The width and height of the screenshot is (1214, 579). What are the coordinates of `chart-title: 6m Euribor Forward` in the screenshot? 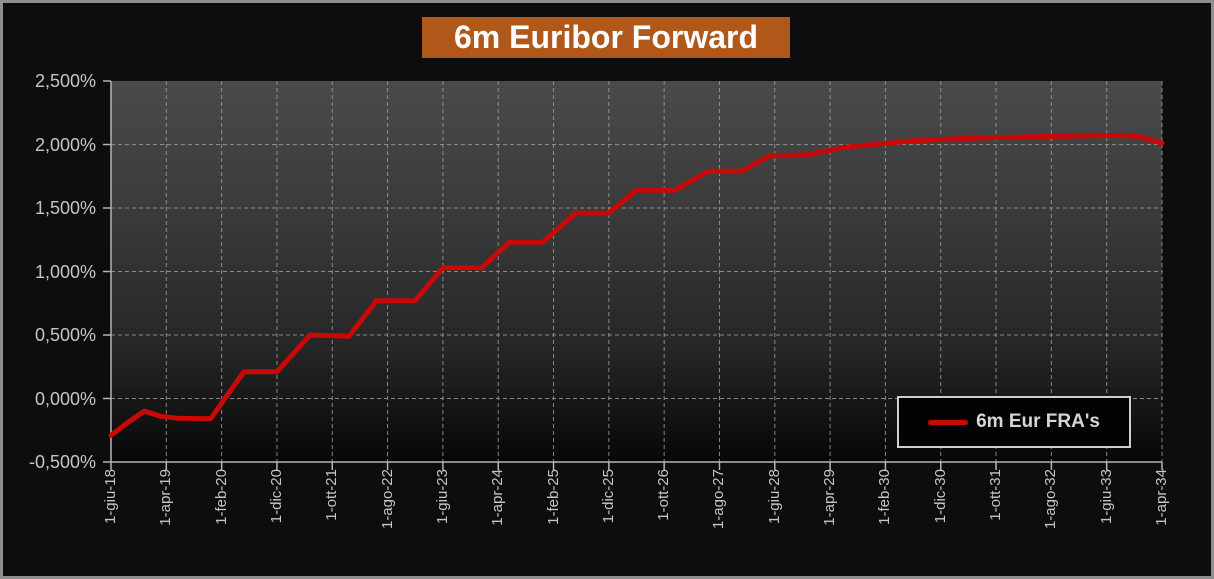 It's located at (606, 37).